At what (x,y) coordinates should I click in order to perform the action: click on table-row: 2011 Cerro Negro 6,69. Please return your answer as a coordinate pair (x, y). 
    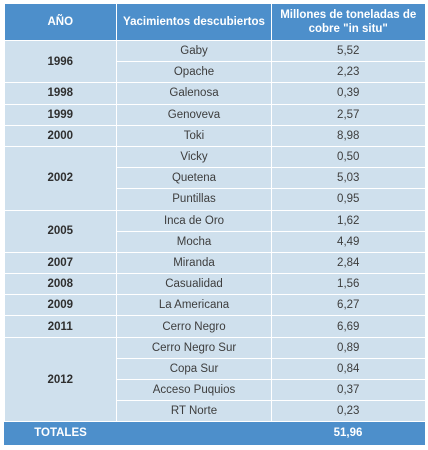
    Looking at the image, I should click on (214, 326).